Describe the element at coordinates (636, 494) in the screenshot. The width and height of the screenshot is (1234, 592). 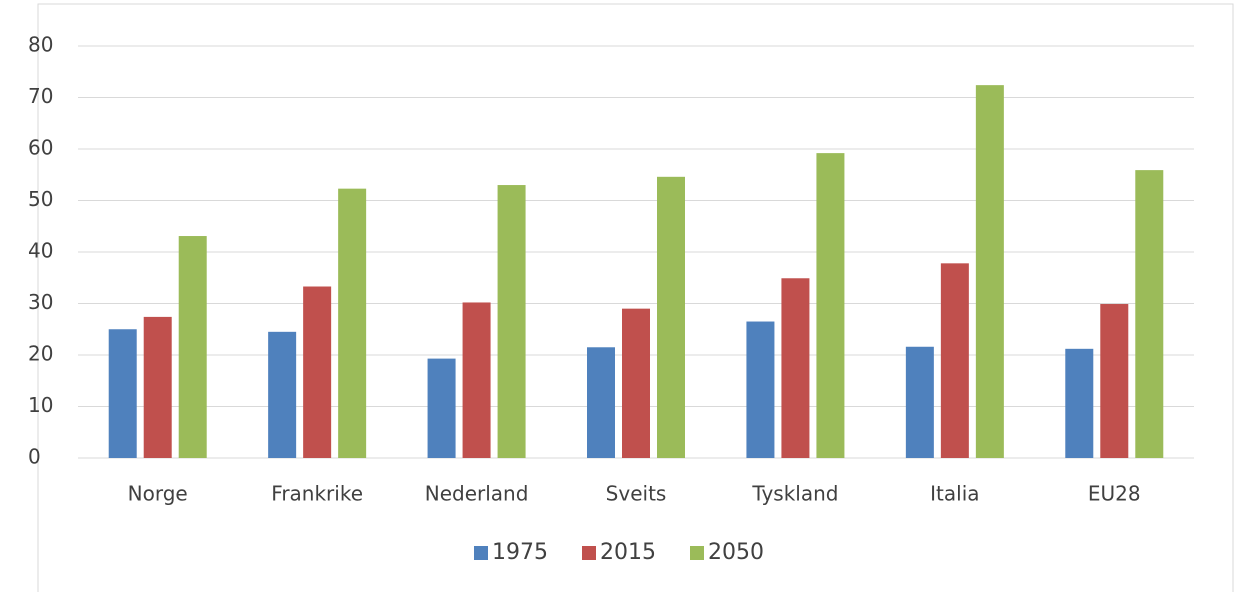
I see `x-tick-label: Sveits` at that location.